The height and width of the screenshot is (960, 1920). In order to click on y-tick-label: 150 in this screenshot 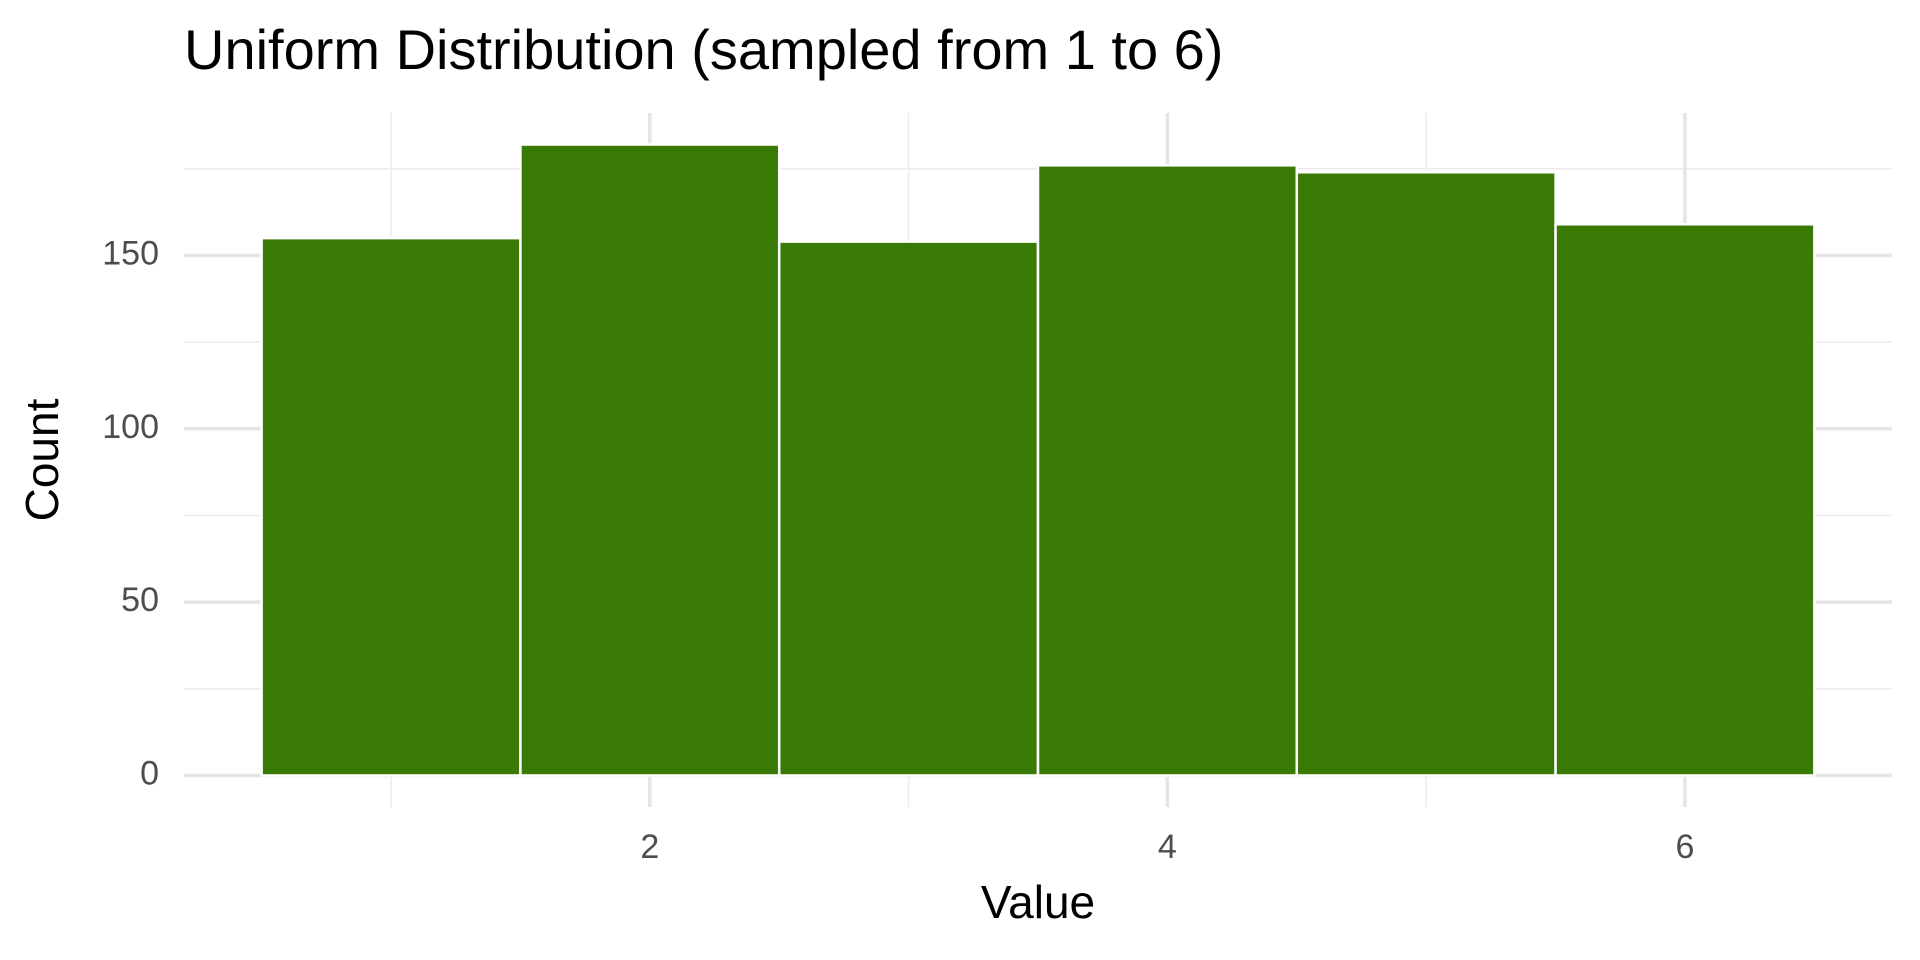, I will do `click(130, 253)`.